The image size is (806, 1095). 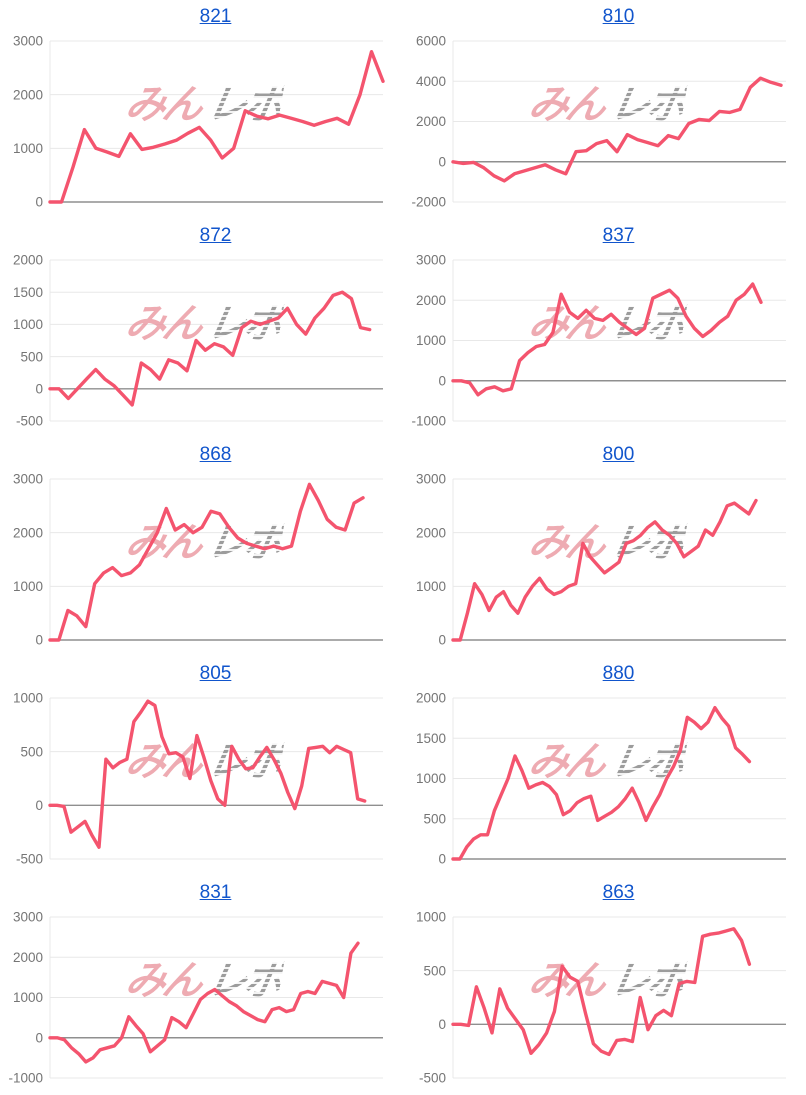 I want to click on chart-cell: 868 0 1000 2000 3000 みんレポ, so click(x=201, y=547).